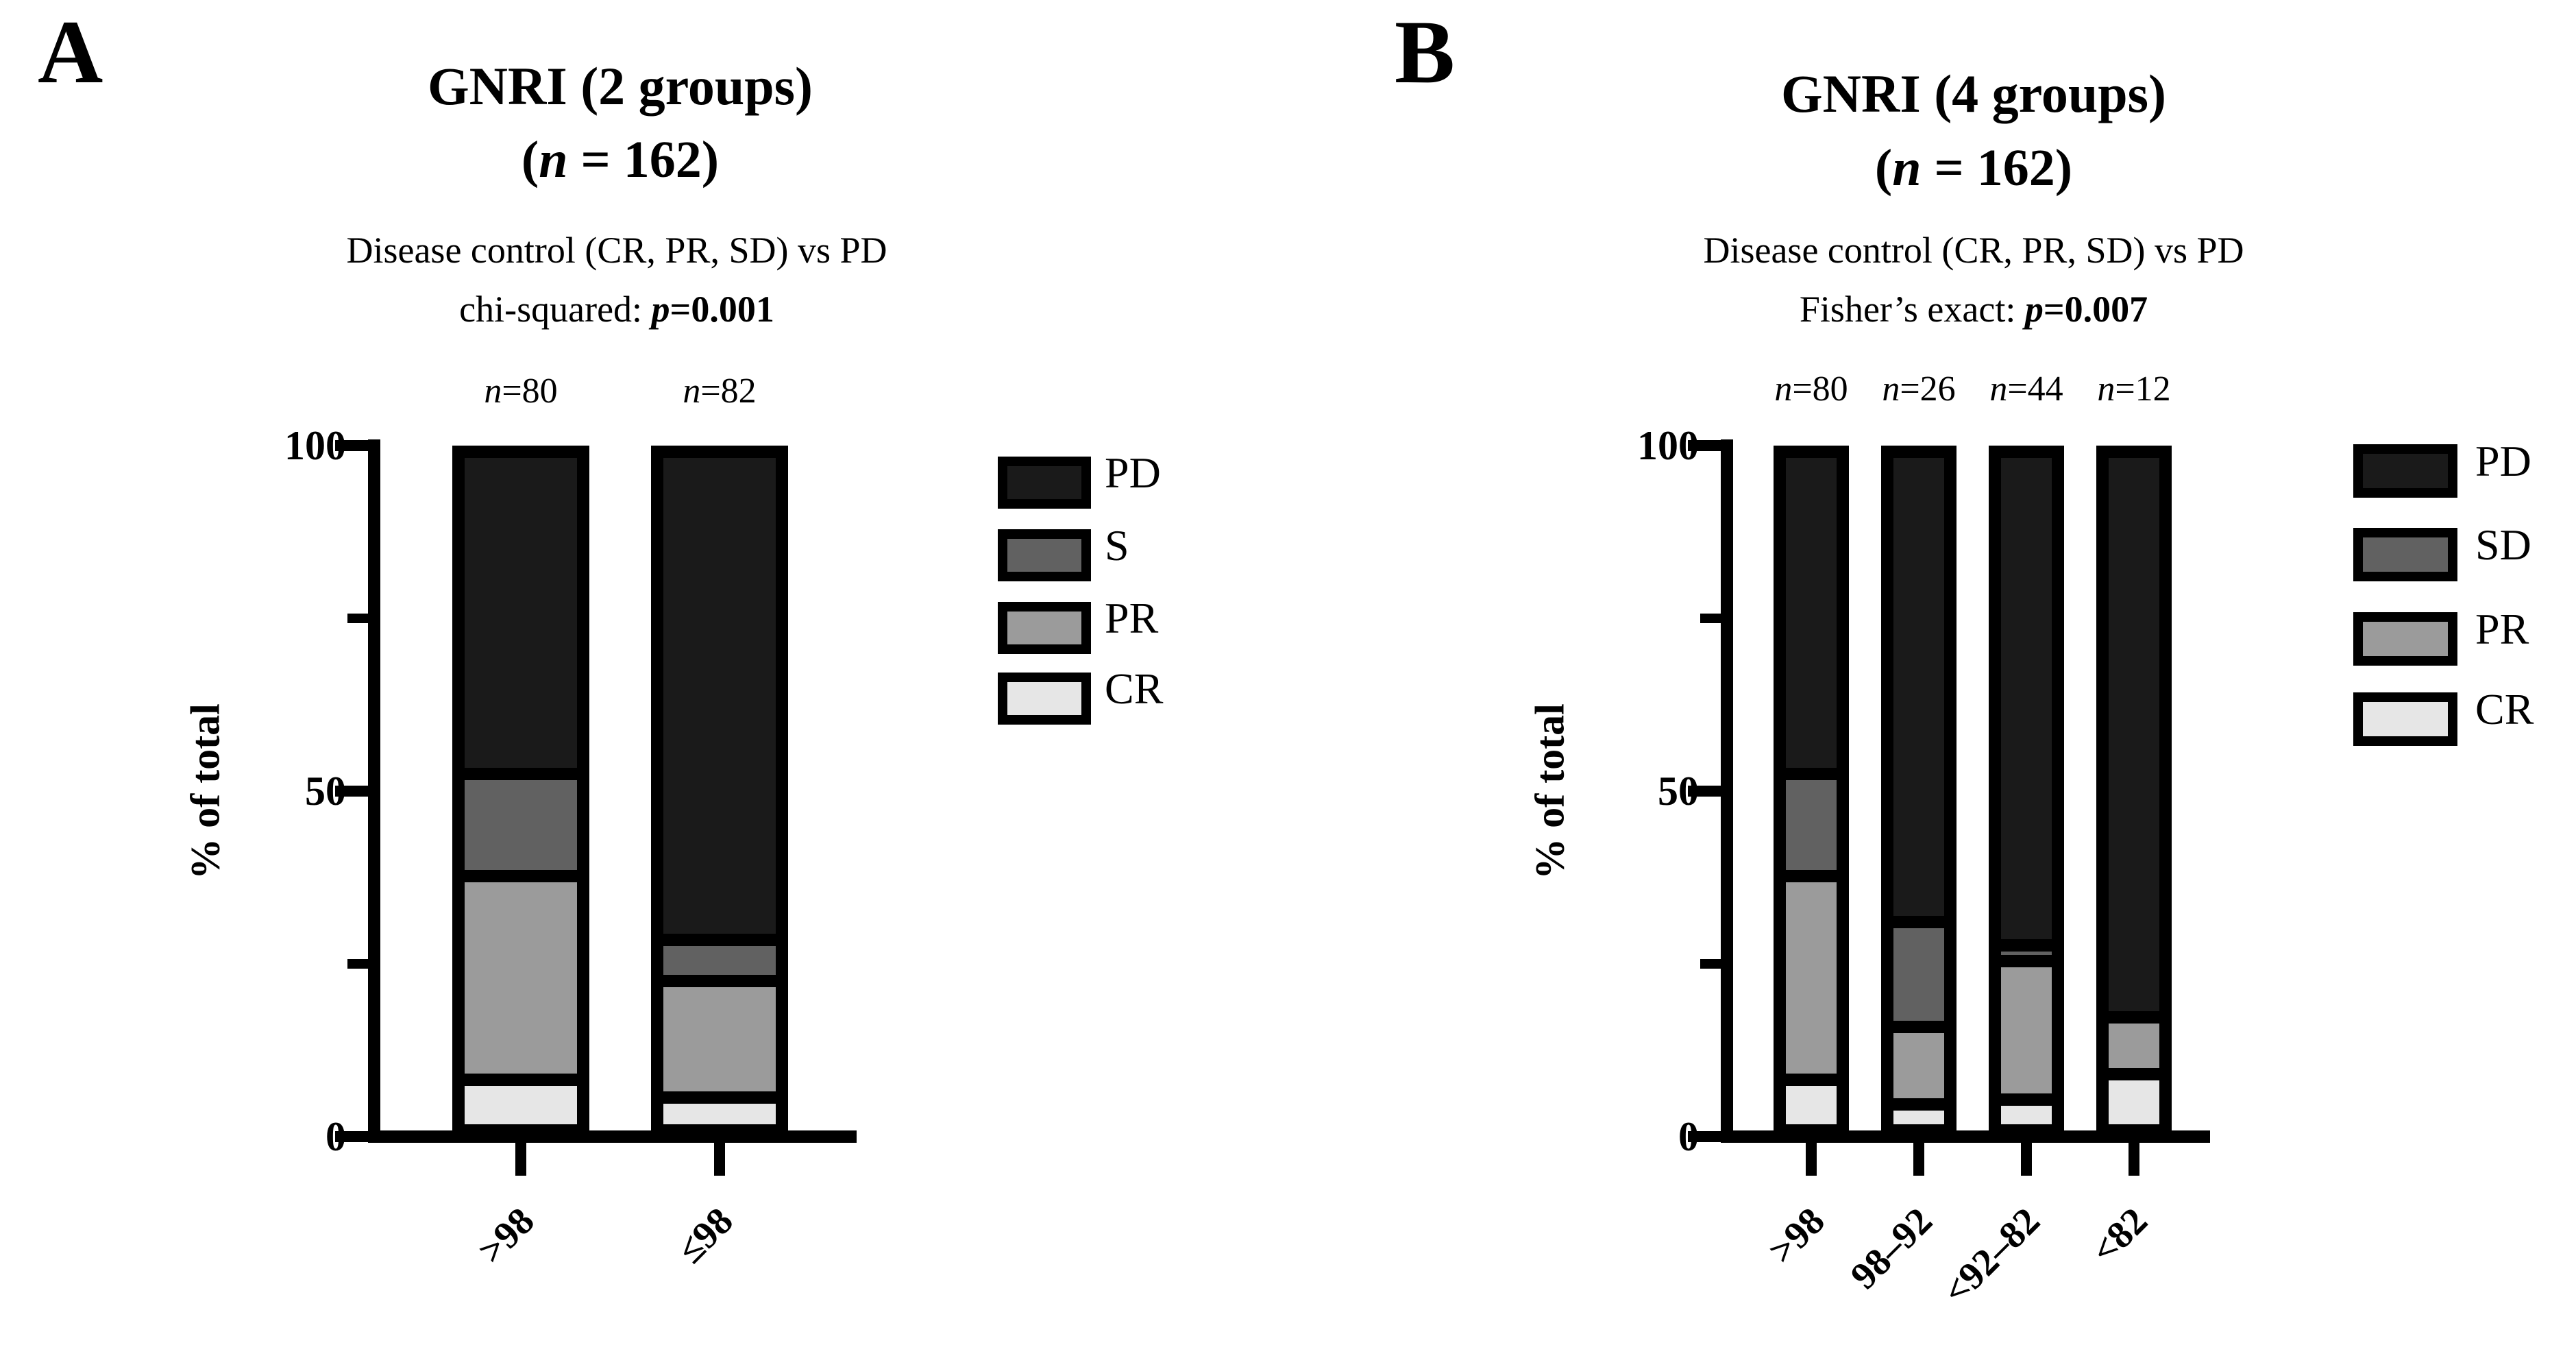  Describe the element at coordinates (1426, 52) in the screenshot. I see `panel-letter-b: B` at that location.